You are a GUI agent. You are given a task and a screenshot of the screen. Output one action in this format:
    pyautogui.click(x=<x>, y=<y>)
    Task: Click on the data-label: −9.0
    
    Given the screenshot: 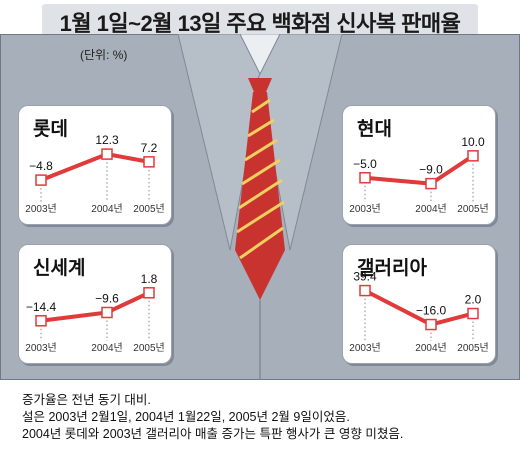 What is the action you would take?
    pyautogui.click(x=431, y=170)
    